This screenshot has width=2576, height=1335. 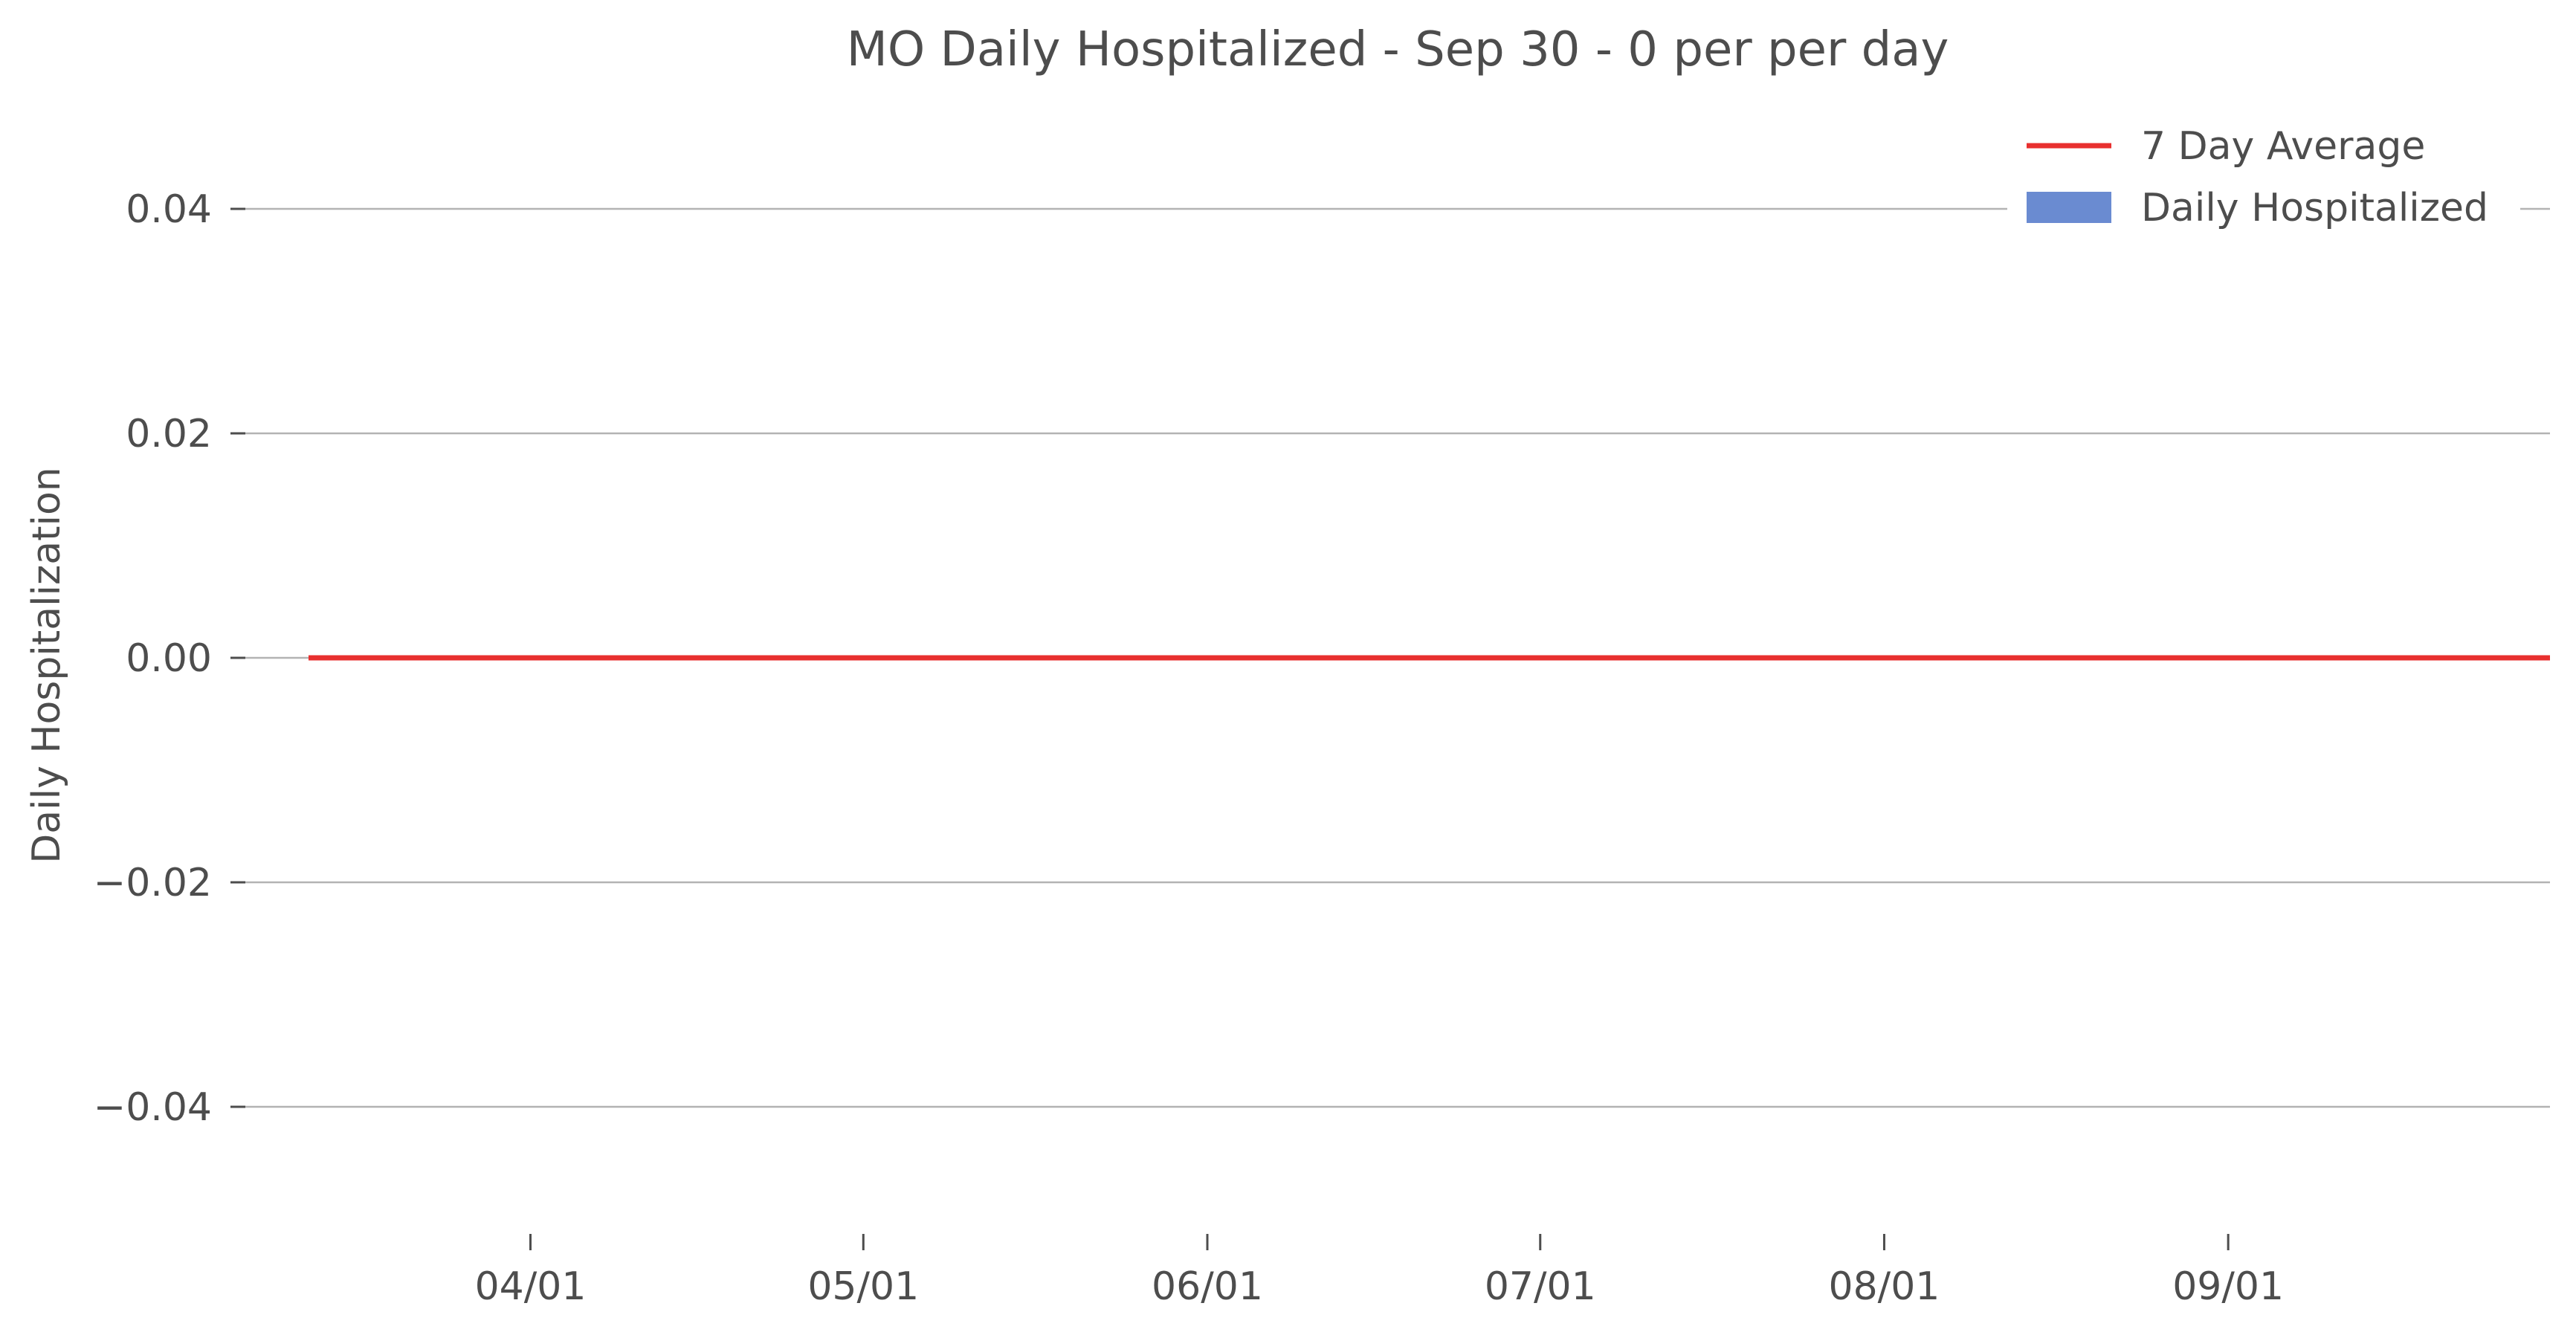 What do you see at coordinates (531, 1286) in the screenshot?
I see `x-tick-label: 04/01` at bounding box center [531, 1286].